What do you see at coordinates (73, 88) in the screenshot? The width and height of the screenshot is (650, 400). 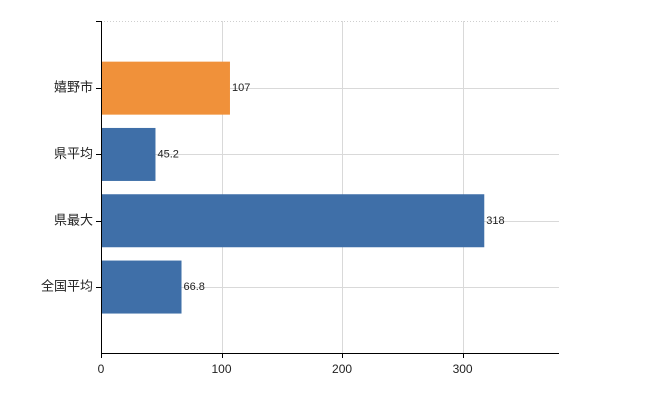 I see `category-label-0: 嬉野市` at bounding box center [73, 88].